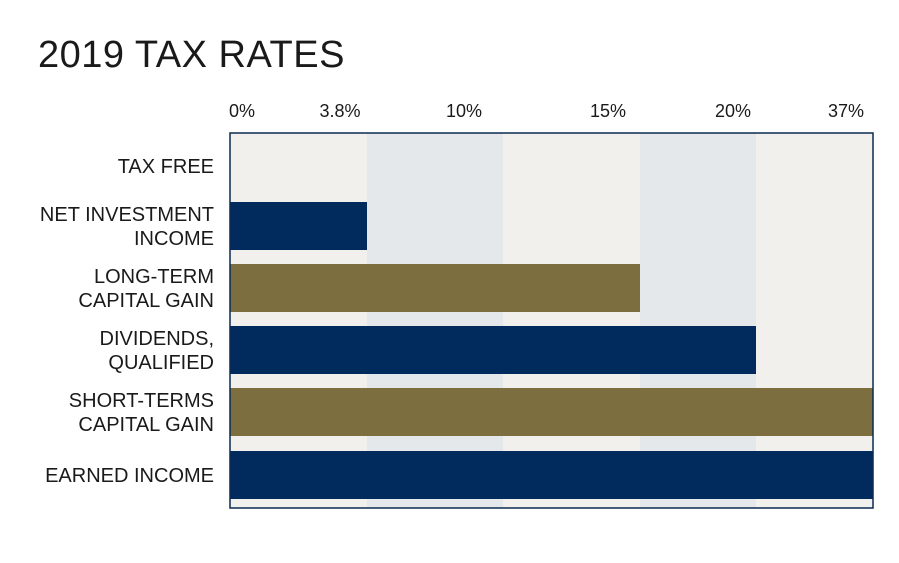 The height and width of the screenshot is (563, 899). Describe the element at coordinates (546, 111) in the screenshot. I see `x-tick-labels: 0% 3.8% 10% 15% 20% 37%` at that location.